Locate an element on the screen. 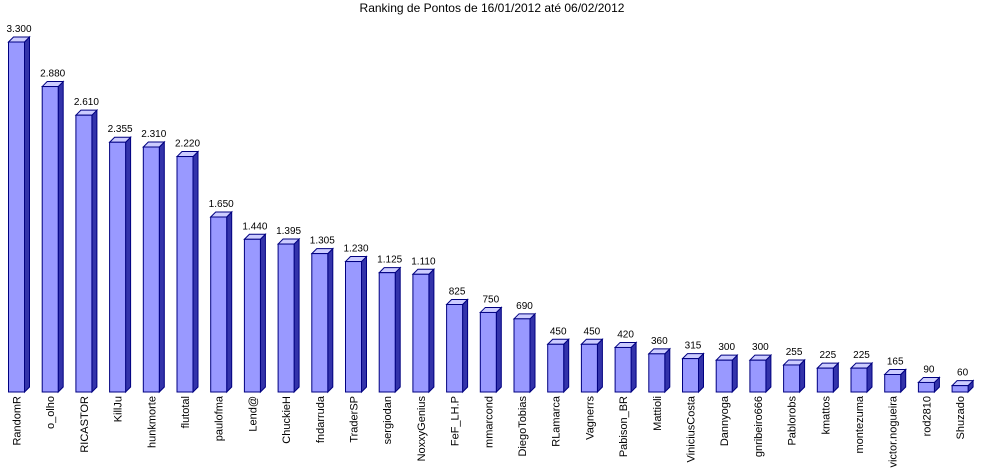 This screenshot has height=473, width=984. x-tick-label: mmarcond is located at coordinates (489, 422).